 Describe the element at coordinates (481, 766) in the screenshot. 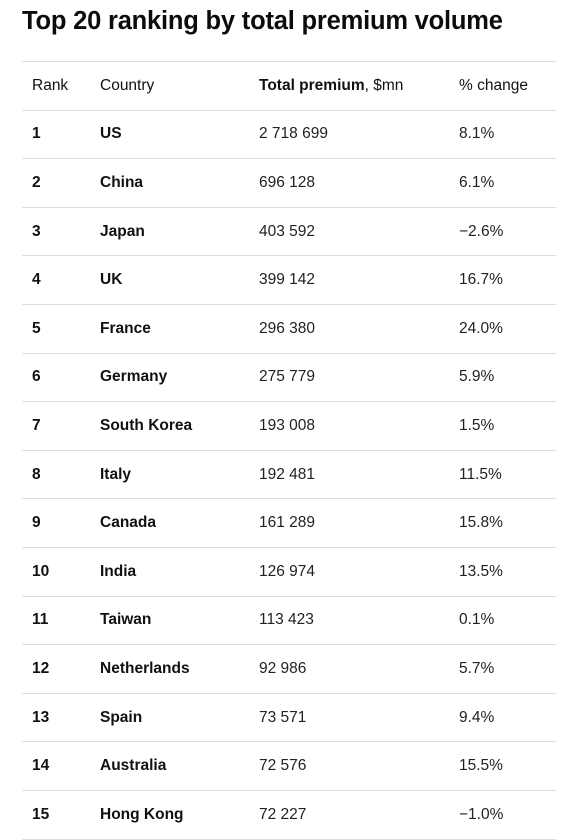

I see `change-cell: 15.5%` at that location.